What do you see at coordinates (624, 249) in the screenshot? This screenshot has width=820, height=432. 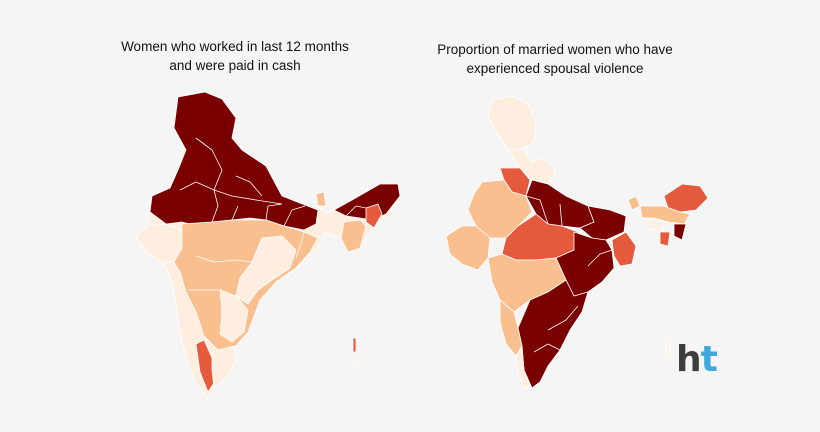 I see `region-wb` at bounding box center [624, 249].